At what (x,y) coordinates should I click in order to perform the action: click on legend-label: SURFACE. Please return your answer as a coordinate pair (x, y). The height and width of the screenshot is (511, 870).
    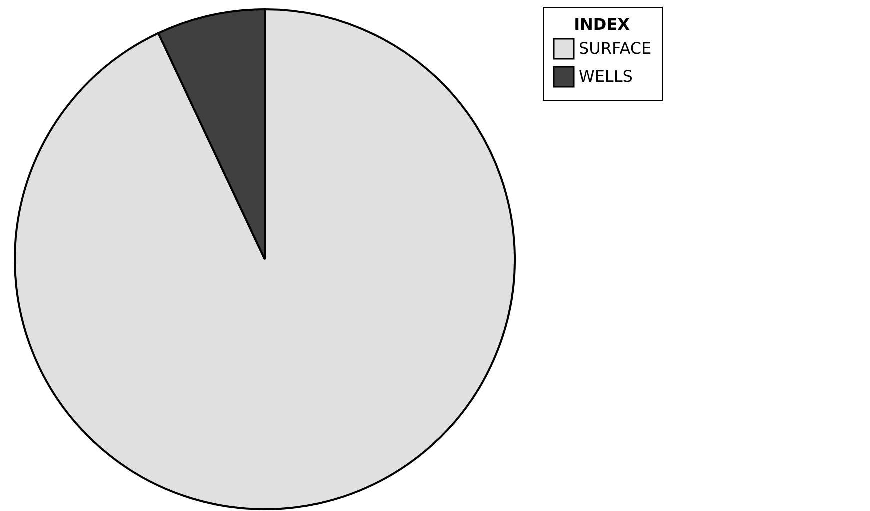
    Looking at the image, I should click on (615, 48).